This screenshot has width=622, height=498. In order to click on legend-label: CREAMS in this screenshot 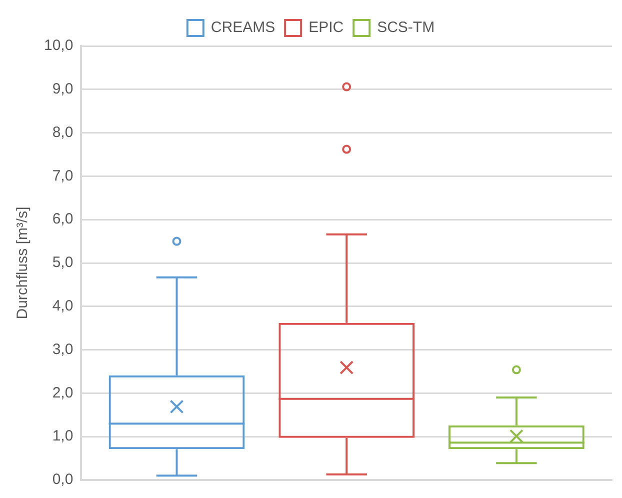, I will do `click(243, 27)`.